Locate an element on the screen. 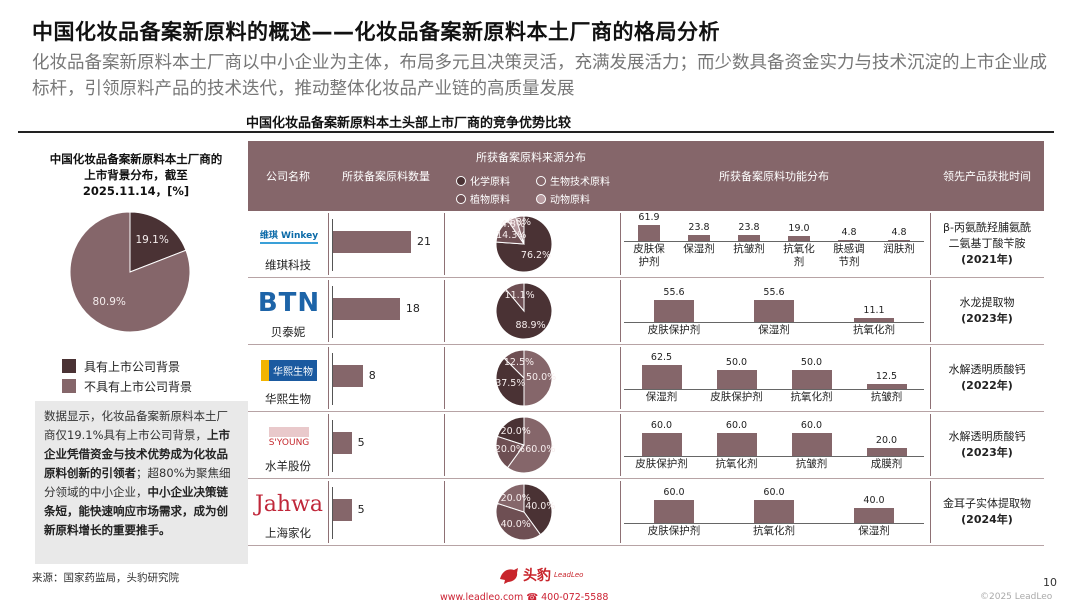  function-bar-chart: 55.6 皮肤保护剂 55.6 保湿剂 11.1 抗氧化剂 is located at coordinates (774, 311).